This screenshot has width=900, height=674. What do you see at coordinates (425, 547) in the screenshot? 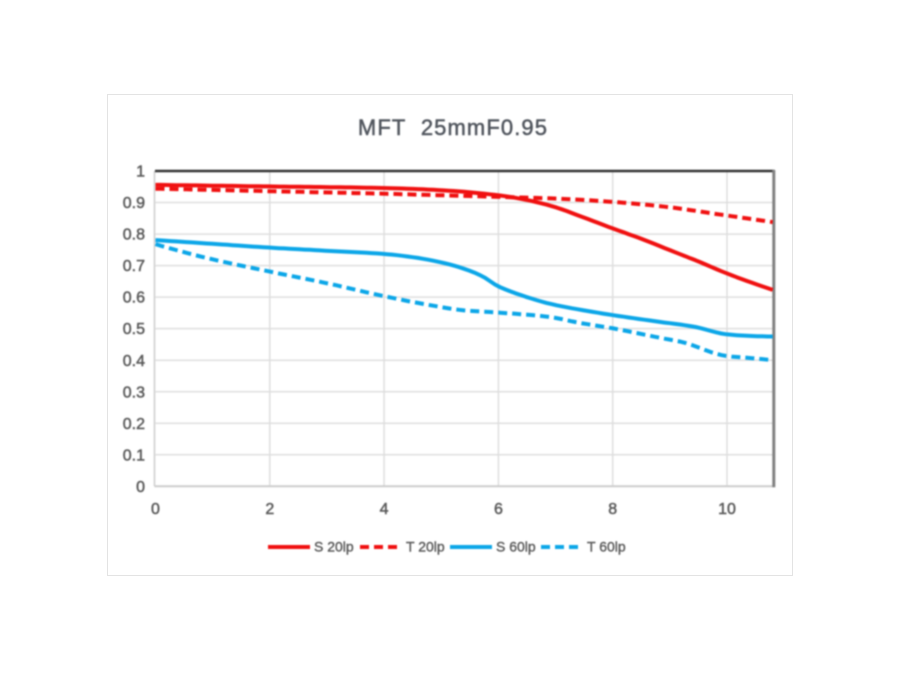
I see `svg-text: T 20lp` at bounding box center [425, 547].